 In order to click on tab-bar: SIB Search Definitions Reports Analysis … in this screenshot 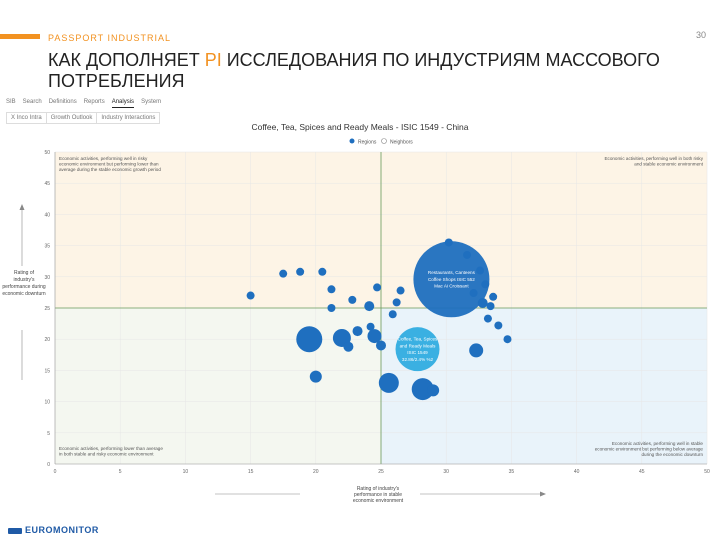, I will do `click(87, 103)`.